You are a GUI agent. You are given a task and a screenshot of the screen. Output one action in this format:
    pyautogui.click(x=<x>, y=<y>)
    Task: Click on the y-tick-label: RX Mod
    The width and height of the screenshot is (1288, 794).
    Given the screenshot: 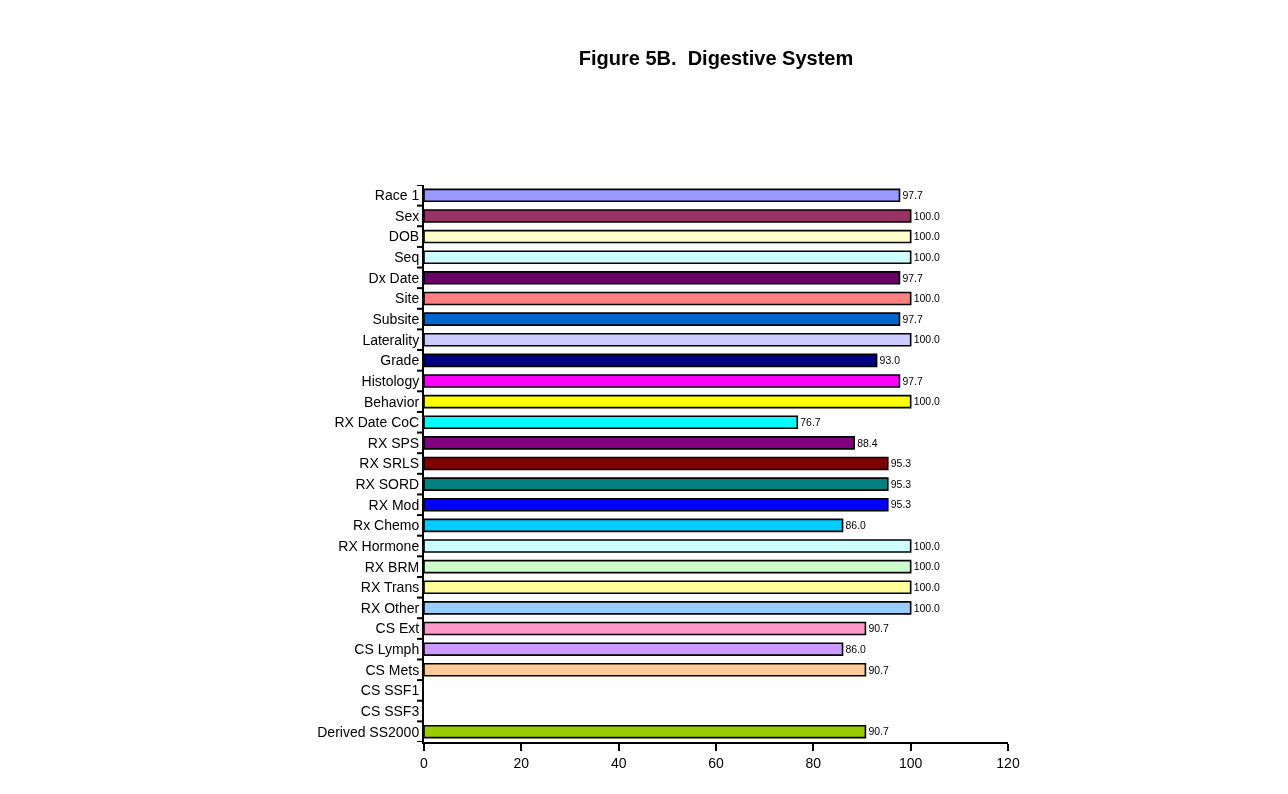 What is the action you would take?
    pyautogui.click(x=394, y=504)
    